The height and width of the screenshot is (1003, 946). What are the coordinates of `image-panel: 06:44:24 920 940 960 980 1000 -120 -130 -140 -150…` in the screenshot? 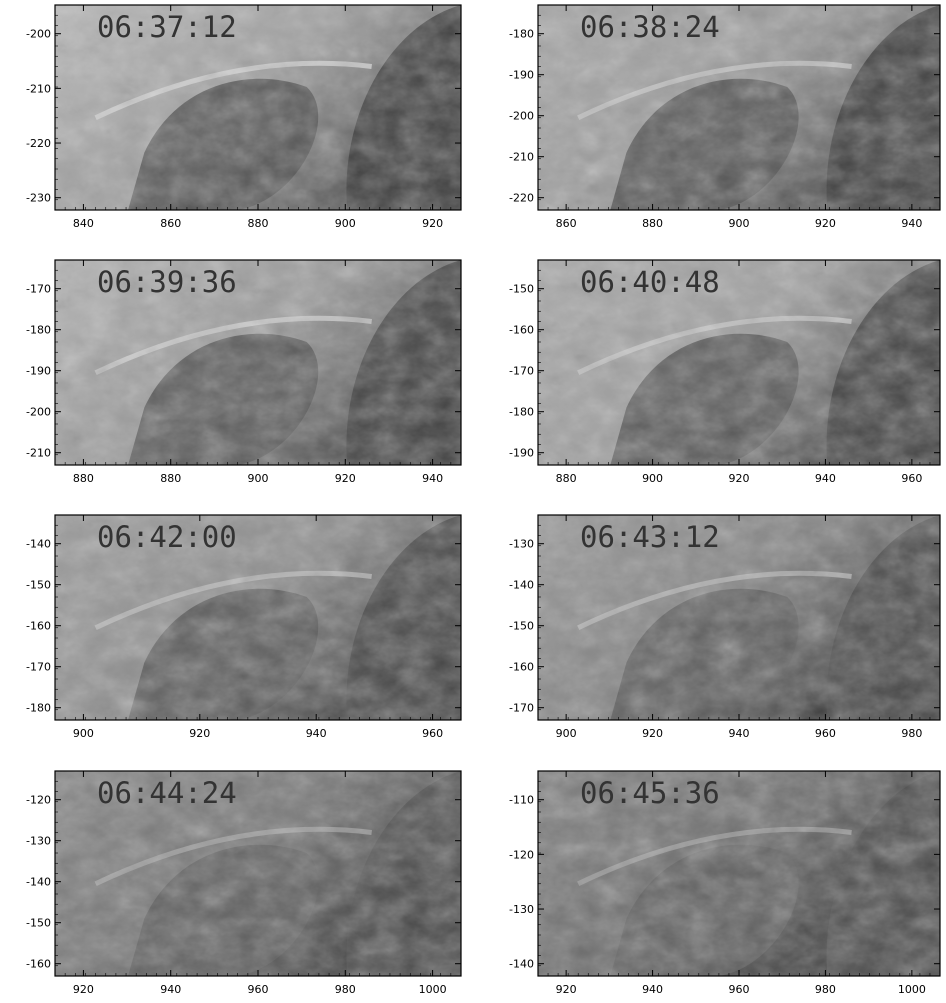 It's located at (244, 883).